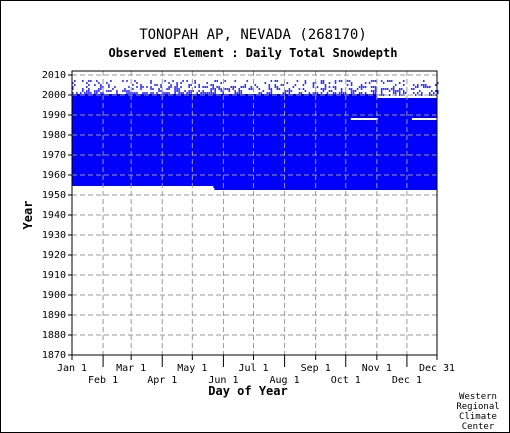  I want to click on x-tick-label: Aug 1, so click(285, 380).